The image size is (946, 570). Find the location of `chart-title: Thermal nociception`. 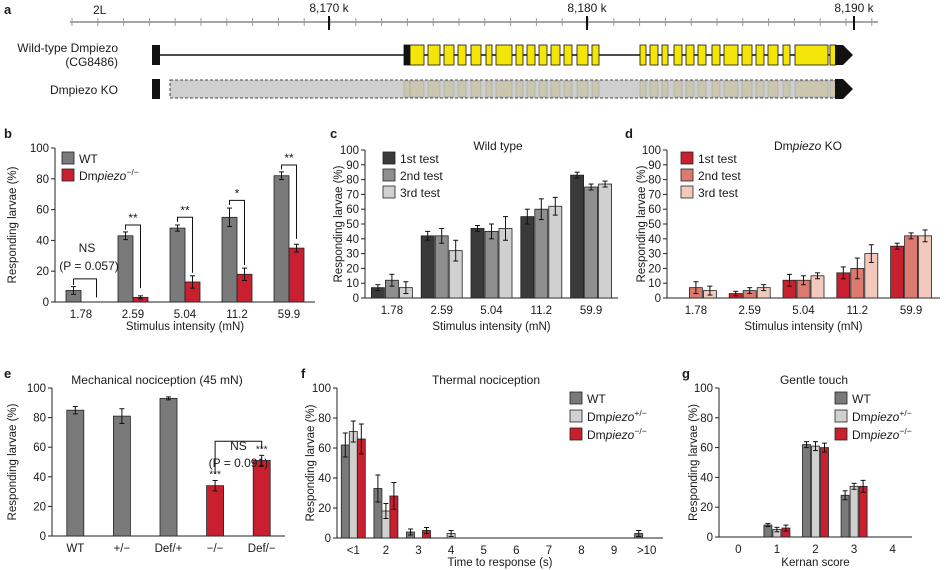

chart-title: Thermal nociception is located at coordinates (486, 380).